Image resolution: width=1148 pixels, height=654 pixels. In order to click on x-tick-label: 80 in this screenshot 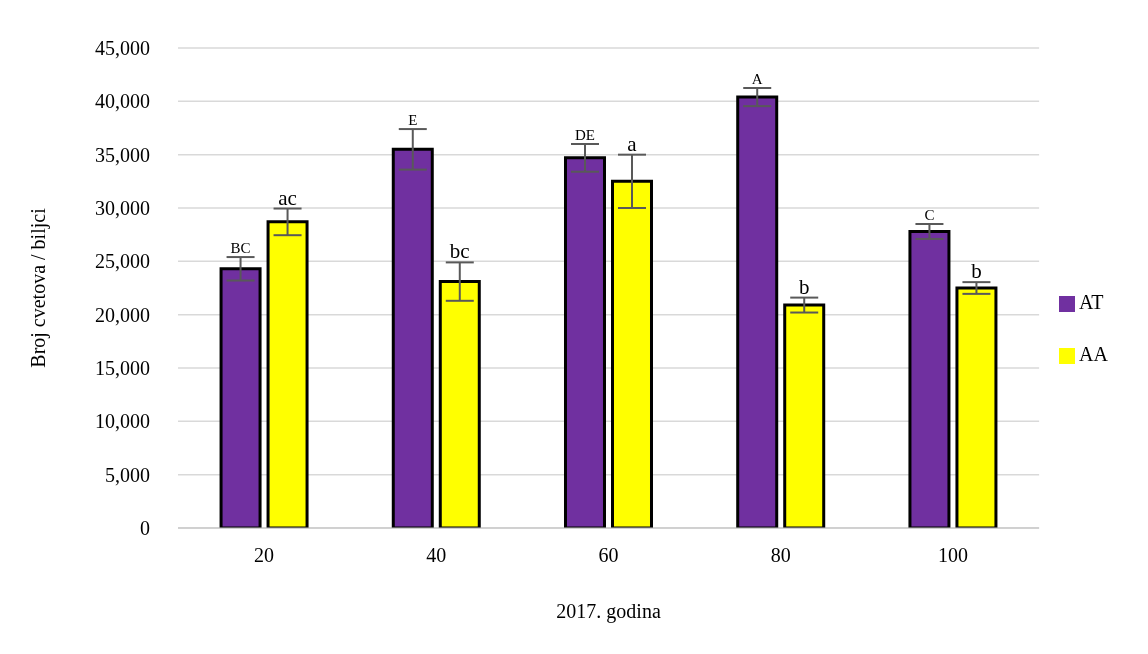, I will do `click(780, 555)`.